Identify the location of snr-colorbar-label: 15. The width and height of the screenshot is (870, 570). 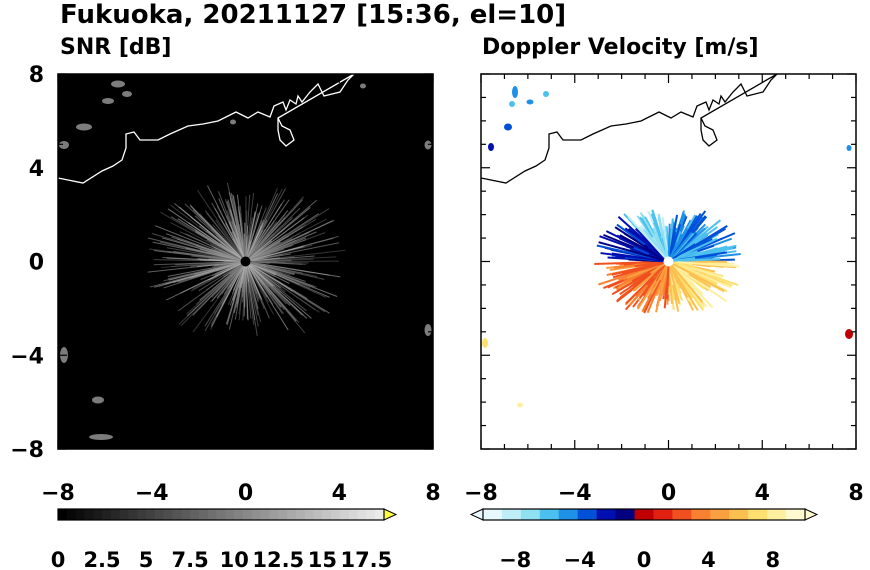
(322, 559).